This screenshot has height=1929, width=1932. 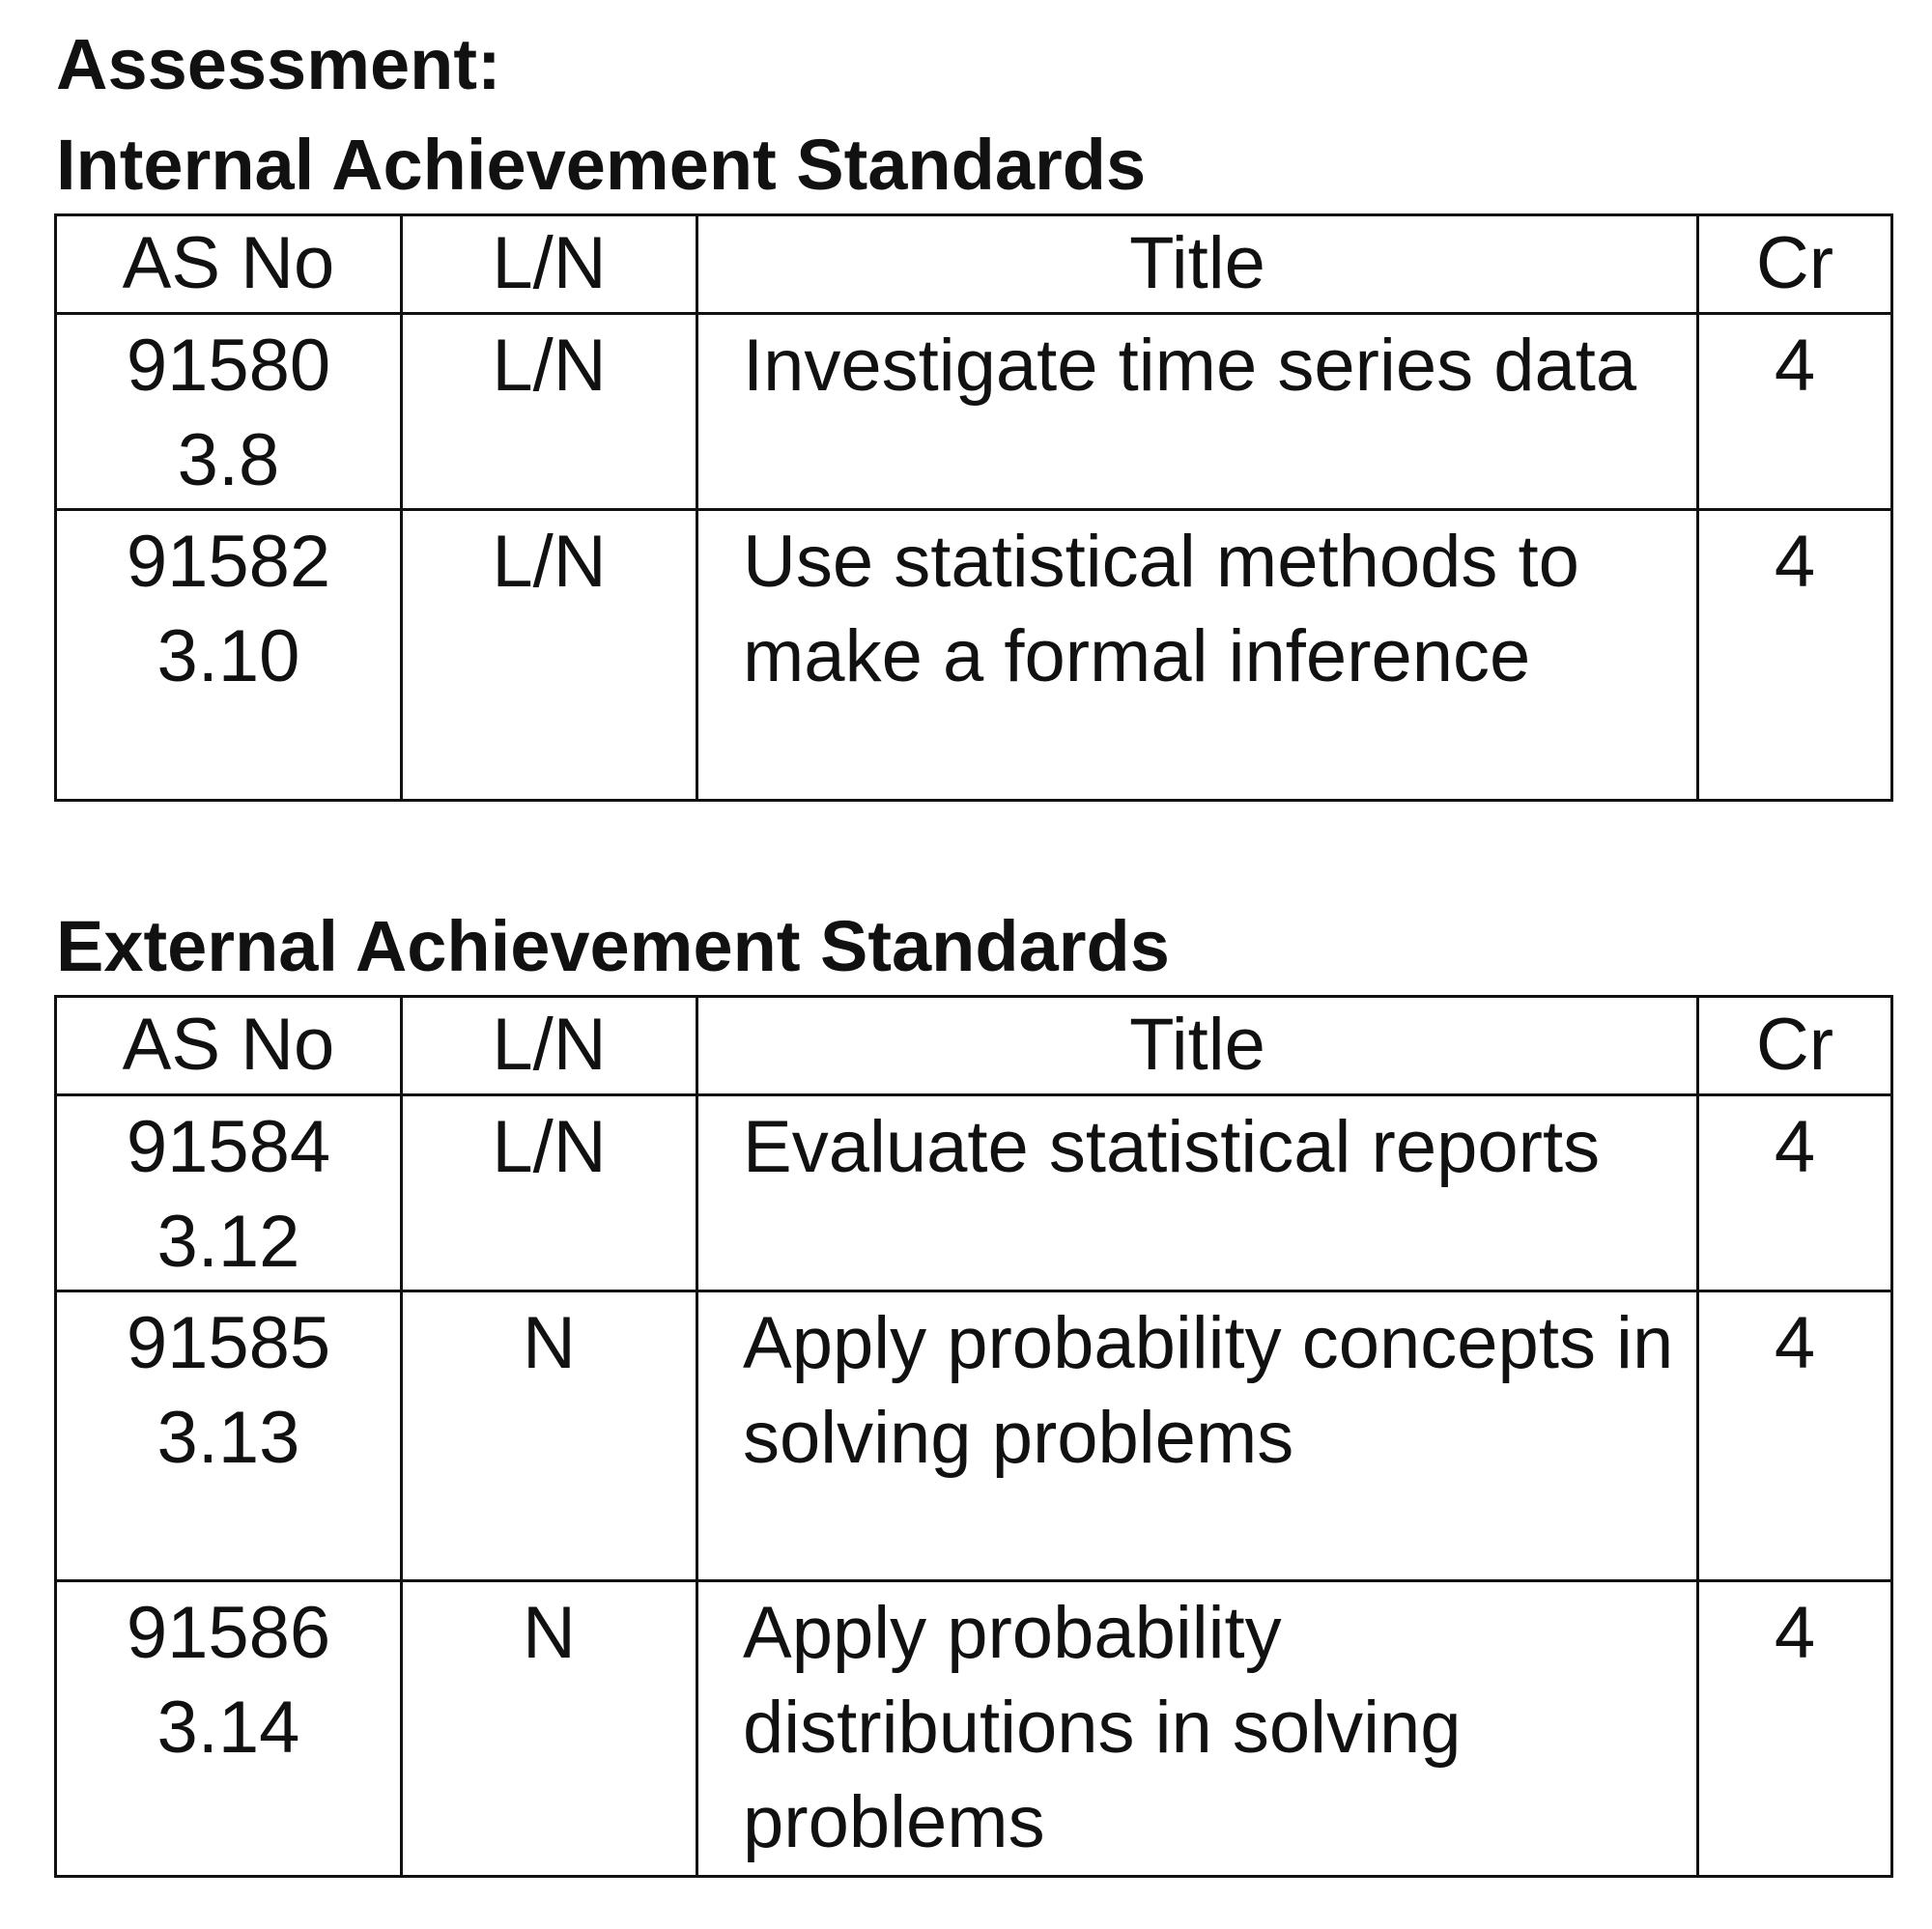 I want to click on as-no-cell: 91582 3.10, so click(x=228, y=655).